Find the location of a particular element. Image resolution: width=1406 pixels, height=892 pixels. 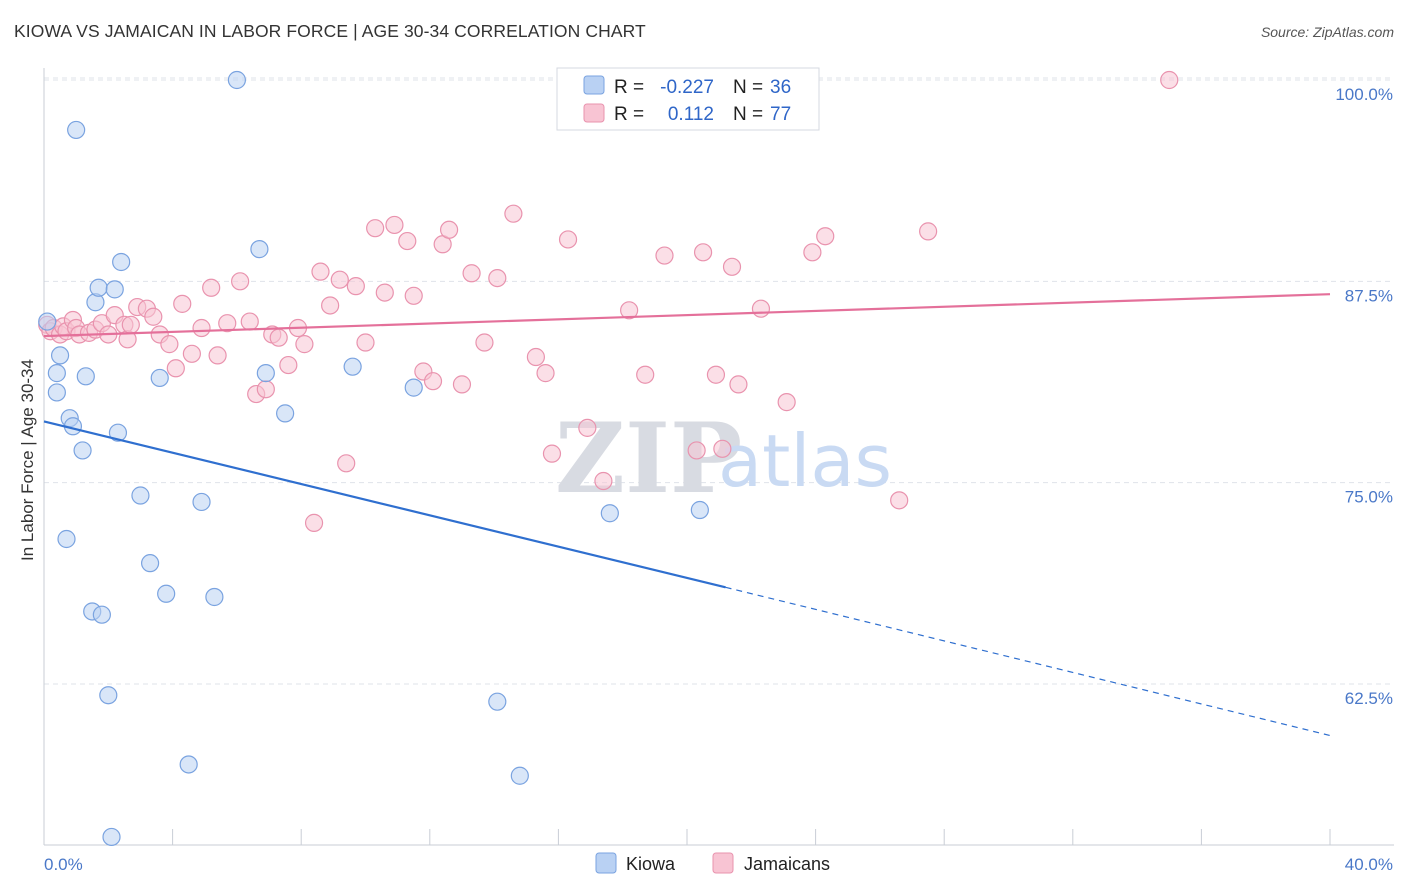

jamaican-n-value: 77 is located at coordinates (780, 114).